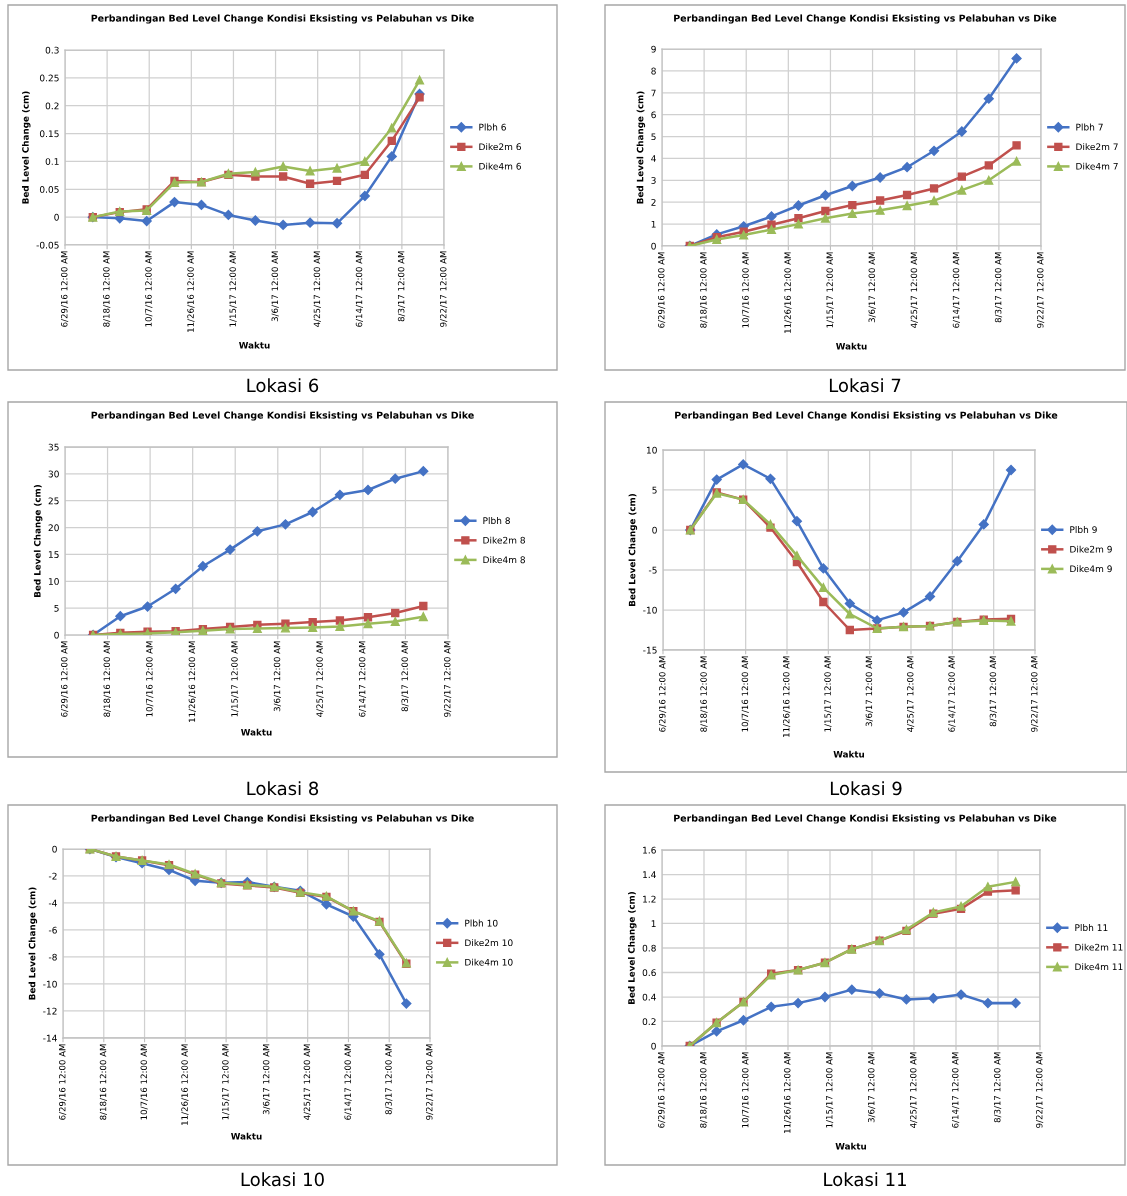  Describe the element at coordinates (504, 540) in the screenshot. I see `legend-label: Dike2m 8` at that location.